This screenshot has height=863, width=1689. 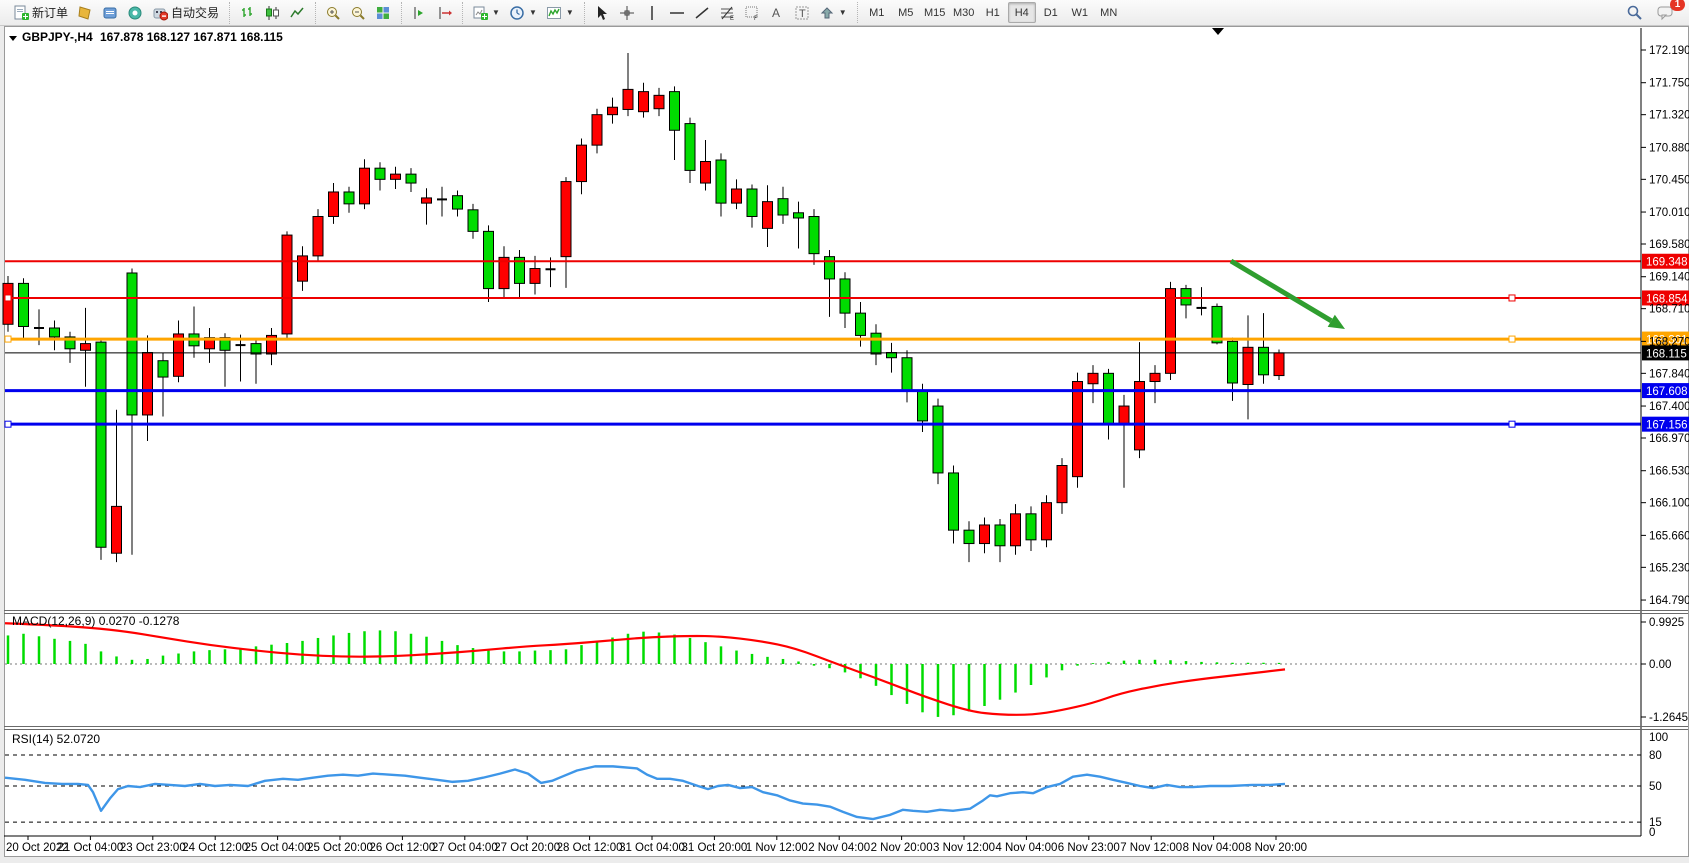 What do you see at coordinates (1669, 12) in the screenshot?
I see `chat-button: 1` at bounding box center [1669, 12].